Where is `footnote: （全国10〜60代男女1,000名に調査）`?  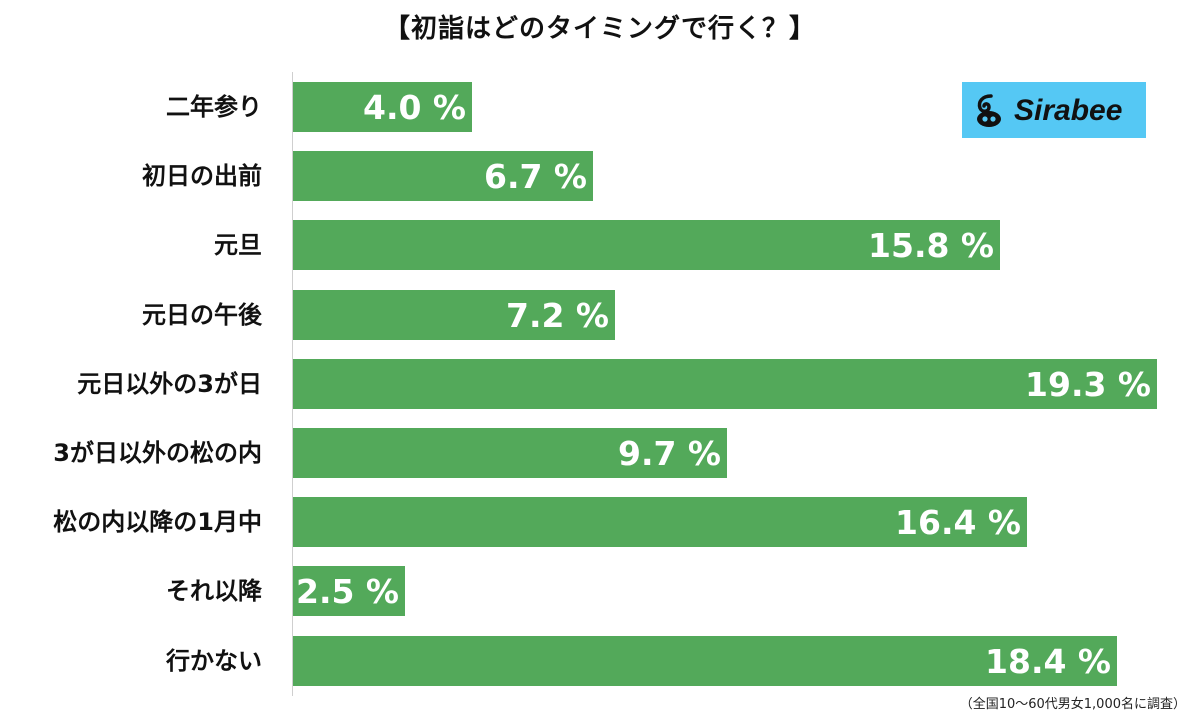 footnote: （全国10〜60代男女1,000名に調査） is located at coordinates (1072, 704).